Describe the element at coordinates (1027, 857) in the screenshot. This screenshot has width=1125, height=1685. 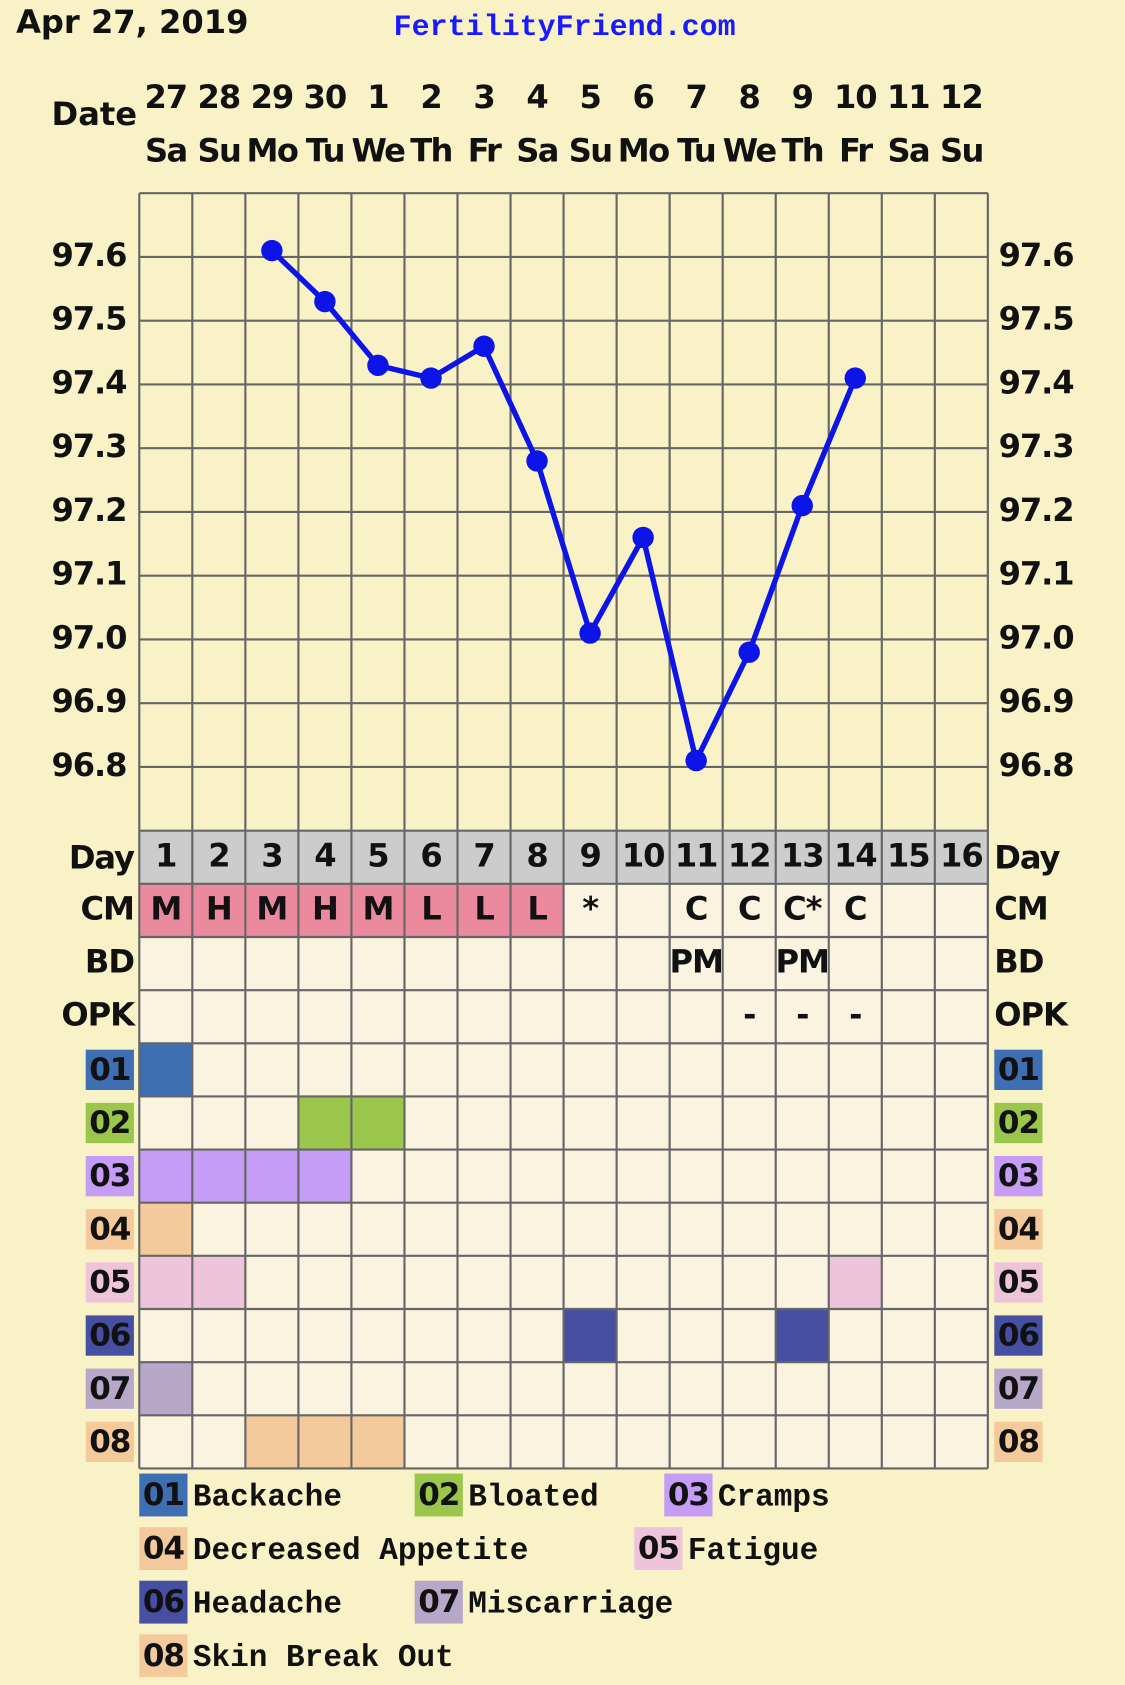
I see `row-label-right: Day` at that location.